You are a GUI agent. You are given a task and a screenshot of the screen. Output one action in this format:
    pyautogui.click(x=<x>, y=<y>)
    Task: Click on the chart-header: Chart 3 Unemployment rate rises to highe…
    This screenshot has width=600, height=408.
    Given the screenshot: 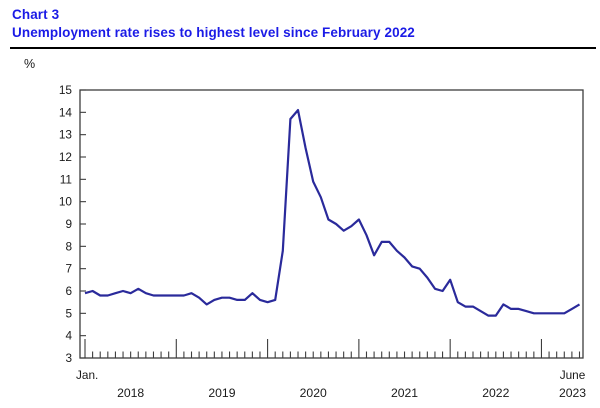 What is the action you would take?
    pyautogui.click(x=213, y=24)
    